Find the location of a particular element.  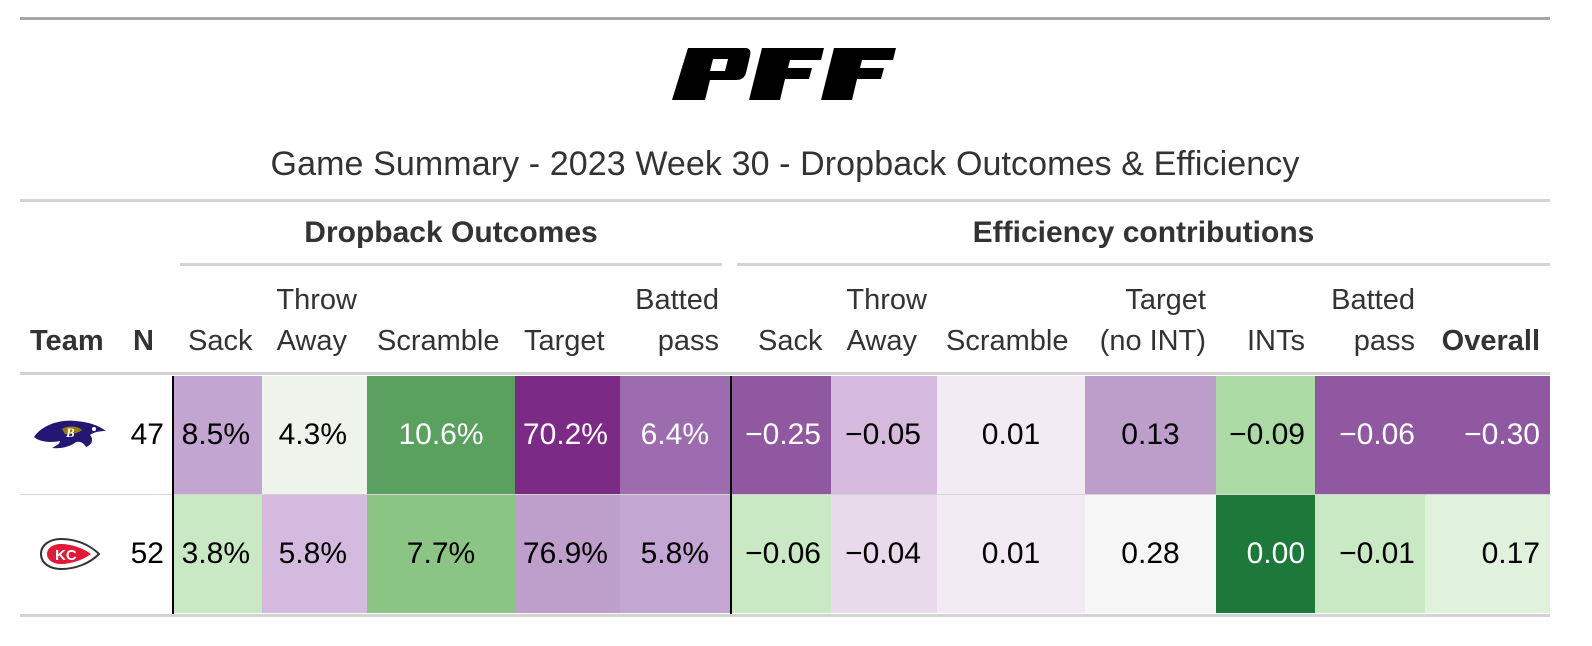

col-header-batted-line1: Batted is located at coordinates (677, 300).